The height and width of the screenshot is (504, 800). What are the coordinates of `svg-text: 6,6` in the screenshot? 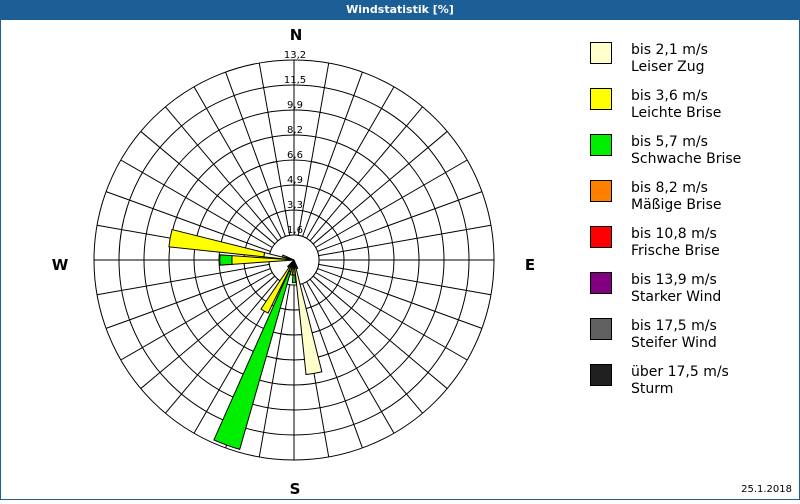 It's located at (295, 155).